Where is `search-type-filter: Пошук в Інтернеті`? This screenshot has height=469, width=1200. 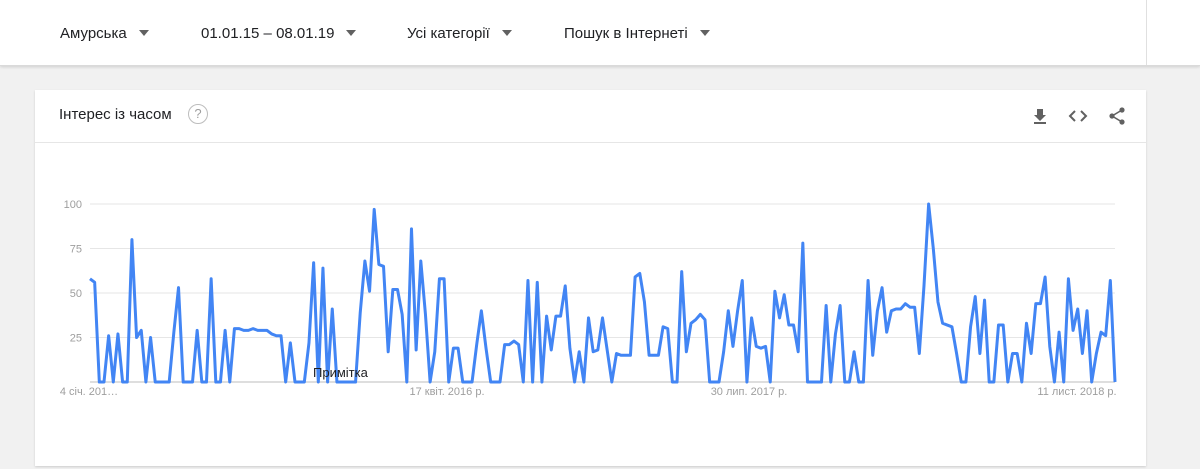
search-type-filter: Пошук в Інтернеті is located at coordinates (637, 33).